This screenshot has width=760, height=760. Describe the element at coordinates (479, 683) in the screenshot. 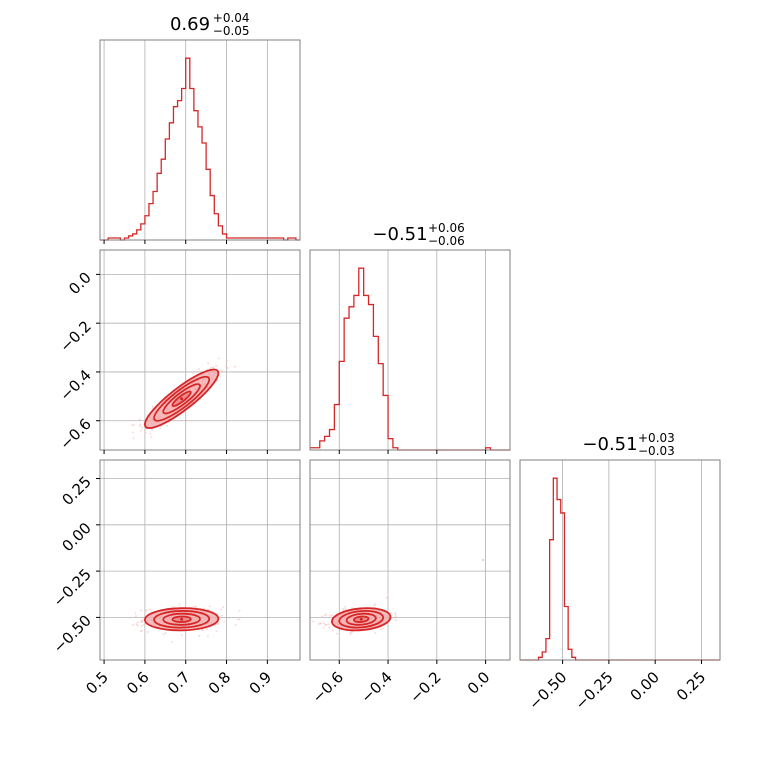

I see `x-tick-label: 0.0` at that location.